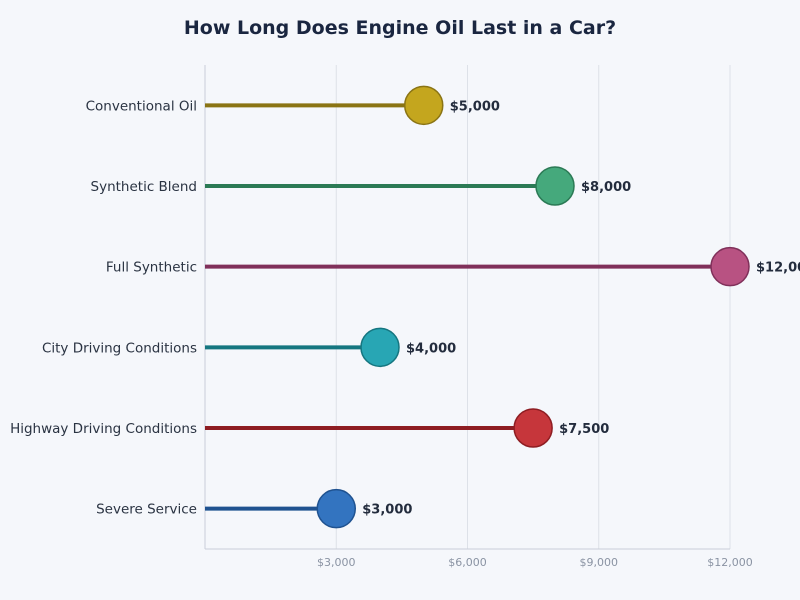 The image size is (800, 600). Describe the element at coordinates (606, 187) in the screenshot. I see `data-label: $8,000` at that location.